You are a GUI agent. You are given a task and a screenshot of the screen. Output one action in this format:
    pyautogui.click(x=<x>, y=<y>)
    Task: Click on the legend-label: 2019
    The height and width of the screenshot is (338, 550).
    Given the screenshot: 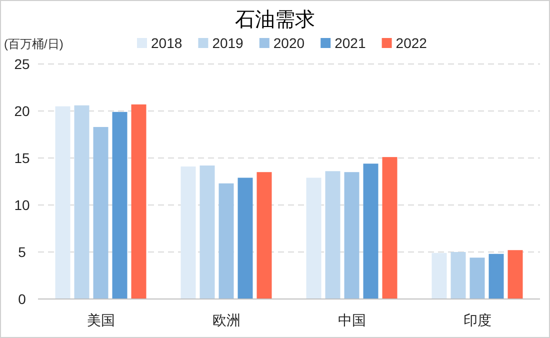 What is the action you would take?
    pyautogui.click(x=228, y=43)
    